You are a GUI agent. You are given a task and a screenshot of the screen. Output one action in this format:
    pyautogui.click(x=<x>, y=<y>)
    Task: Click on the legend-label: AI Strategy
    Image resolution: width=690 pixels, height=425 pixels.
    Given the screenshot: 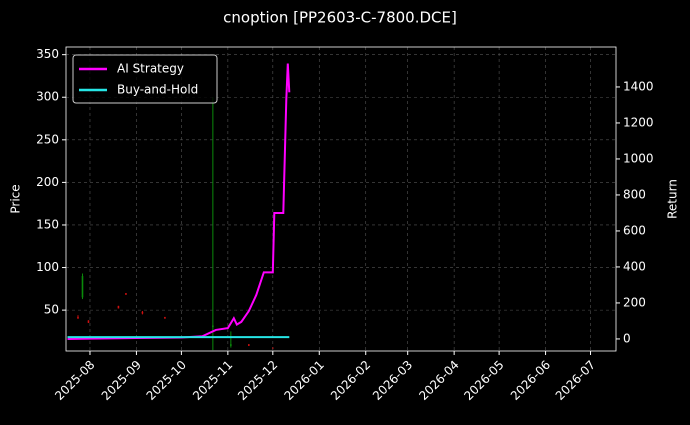 What is the action you would take?
    pyautogui.click(x=150, y=69)
    